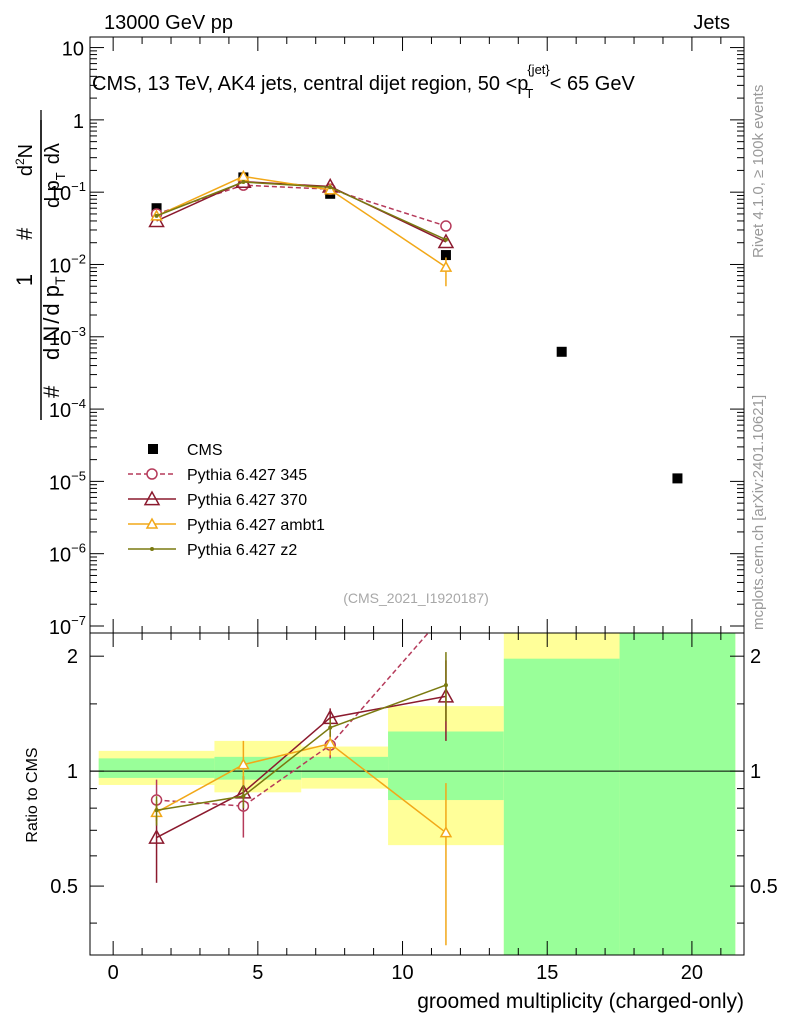  Describe the element at coordinates (755, 772) in the screenshot. I see `ratio-ytick-label-right: 1` at that location.